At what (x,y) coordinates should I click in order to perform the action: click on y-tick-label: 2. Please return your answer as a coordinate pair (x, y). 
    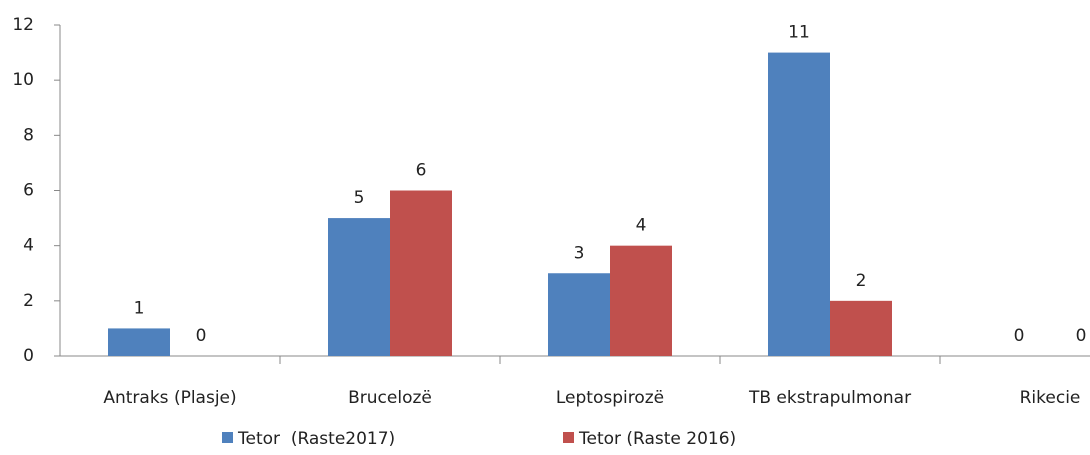
    Looking at the image, I should click on (28, 301).